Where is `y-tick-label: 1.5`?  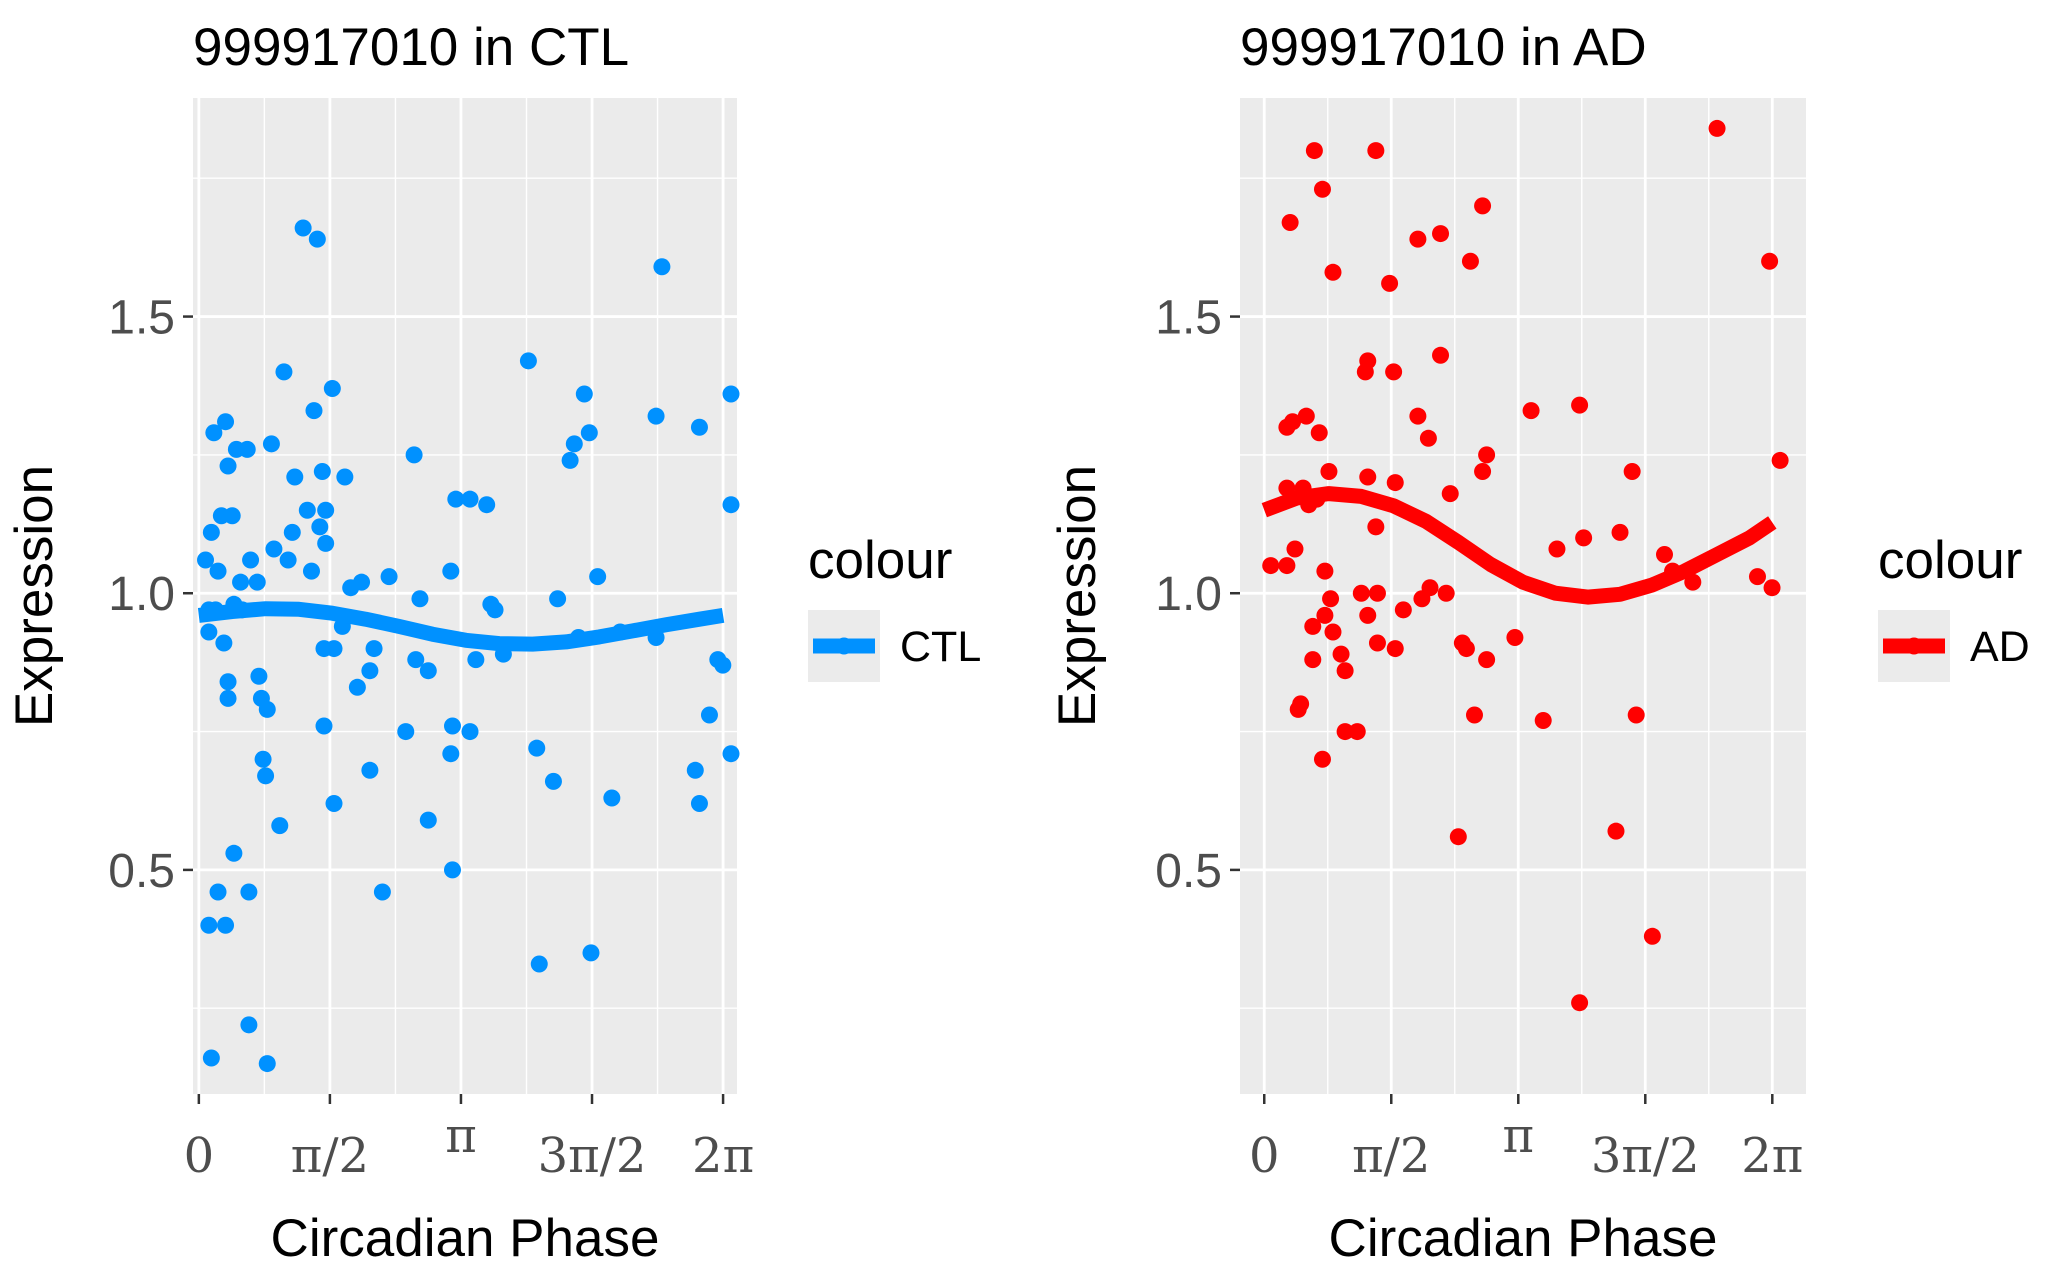 y-tick-label: 1.5 is located at coordinates (141, 318).